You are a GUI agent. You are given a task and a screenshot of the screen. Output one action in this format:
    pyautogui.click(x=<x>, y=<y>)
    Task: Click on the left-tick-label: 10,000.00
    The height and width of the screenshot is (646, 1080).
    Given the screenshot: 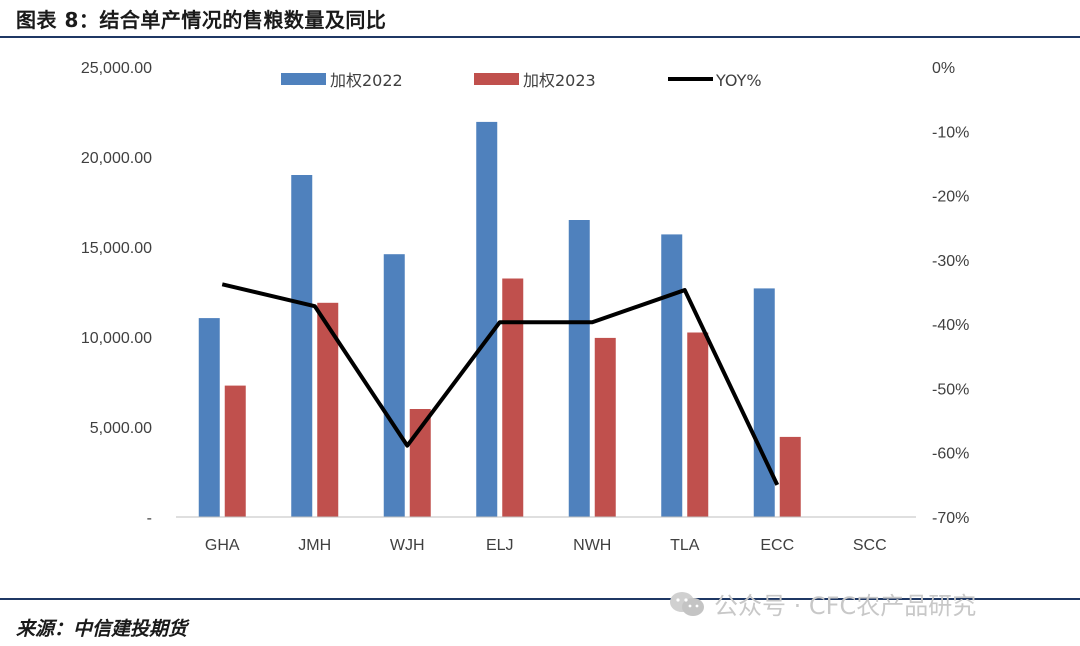 What is the action you would take?
    pyautogui.click(x=116, y=338)
    